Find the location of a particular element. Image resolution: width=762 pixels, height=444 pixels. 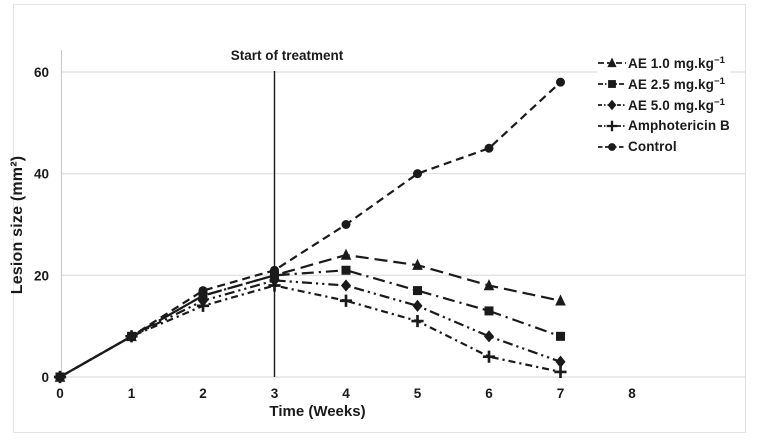

data-point-control-w3 is located at coordinates (274, 270).